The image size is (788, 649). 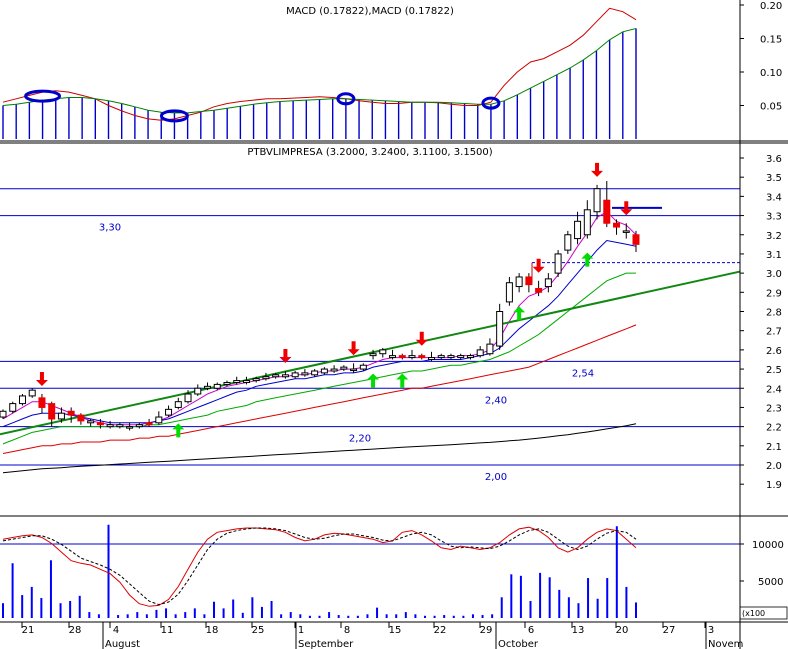 What do you see at coordinates (167, 630) in the screenshot?
I see `x-tick-label: 11` at bounding box center [167, 630].